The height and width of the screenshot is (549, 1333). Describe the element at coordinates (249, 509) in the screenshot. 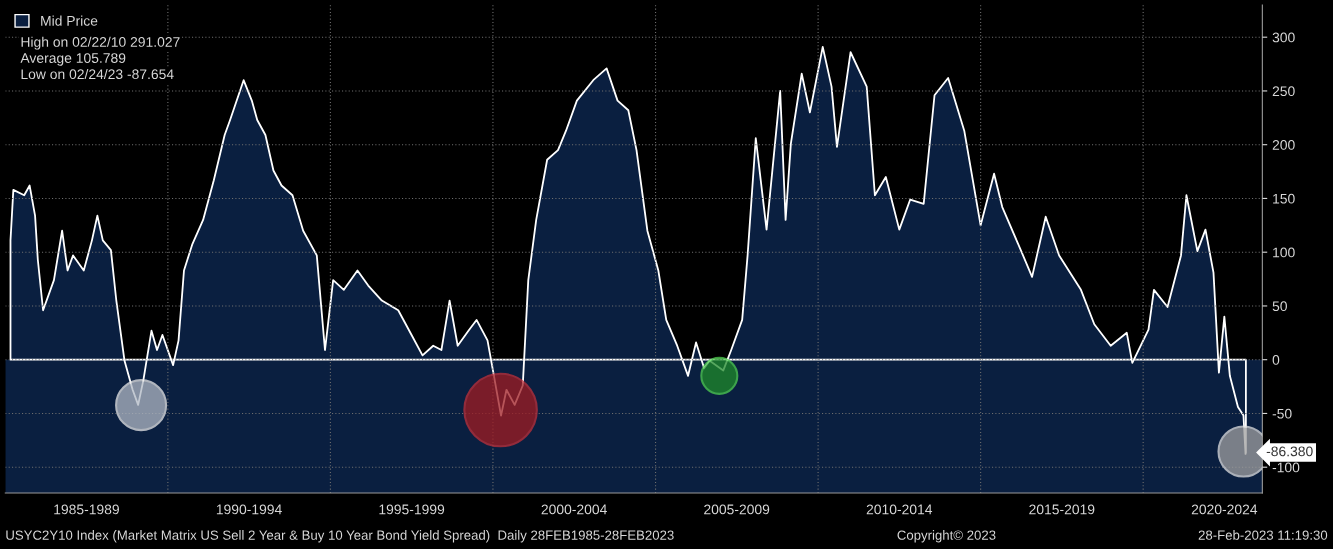

I see `x-tick-label: 1990-1994` at that location.